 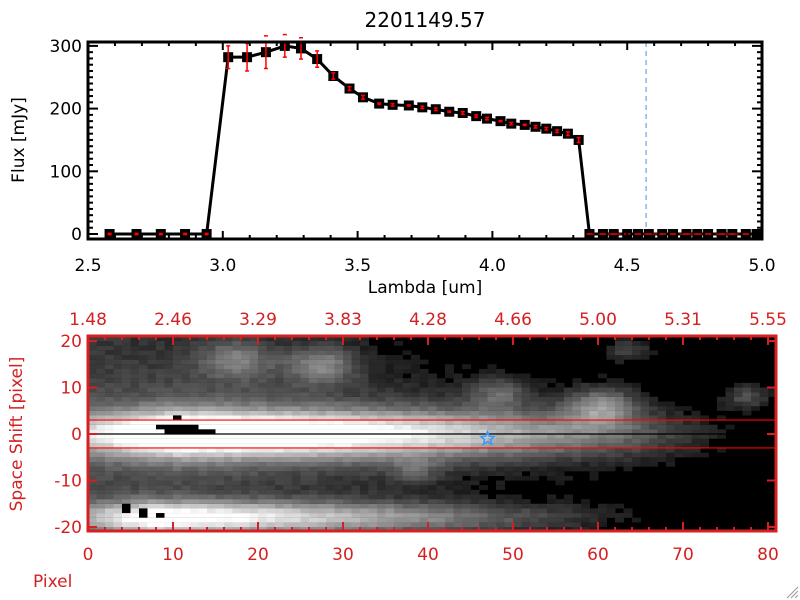 What do you see at coordinates (683, 555) in the screenshot?
I see `x-tick-label: 70` at bounding box center [683, 555].